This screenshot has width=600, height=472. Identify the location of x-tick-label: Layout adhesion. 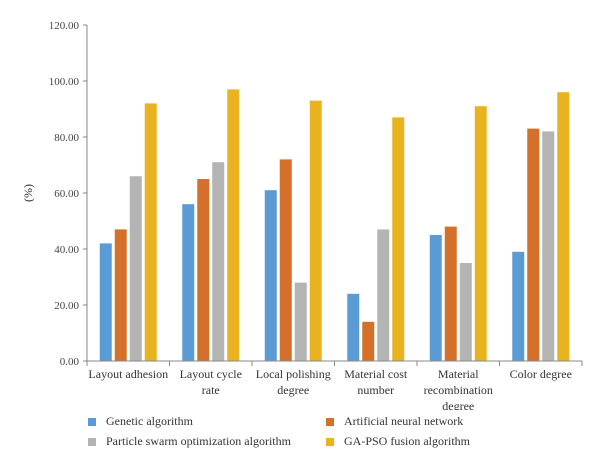
(128, 374).